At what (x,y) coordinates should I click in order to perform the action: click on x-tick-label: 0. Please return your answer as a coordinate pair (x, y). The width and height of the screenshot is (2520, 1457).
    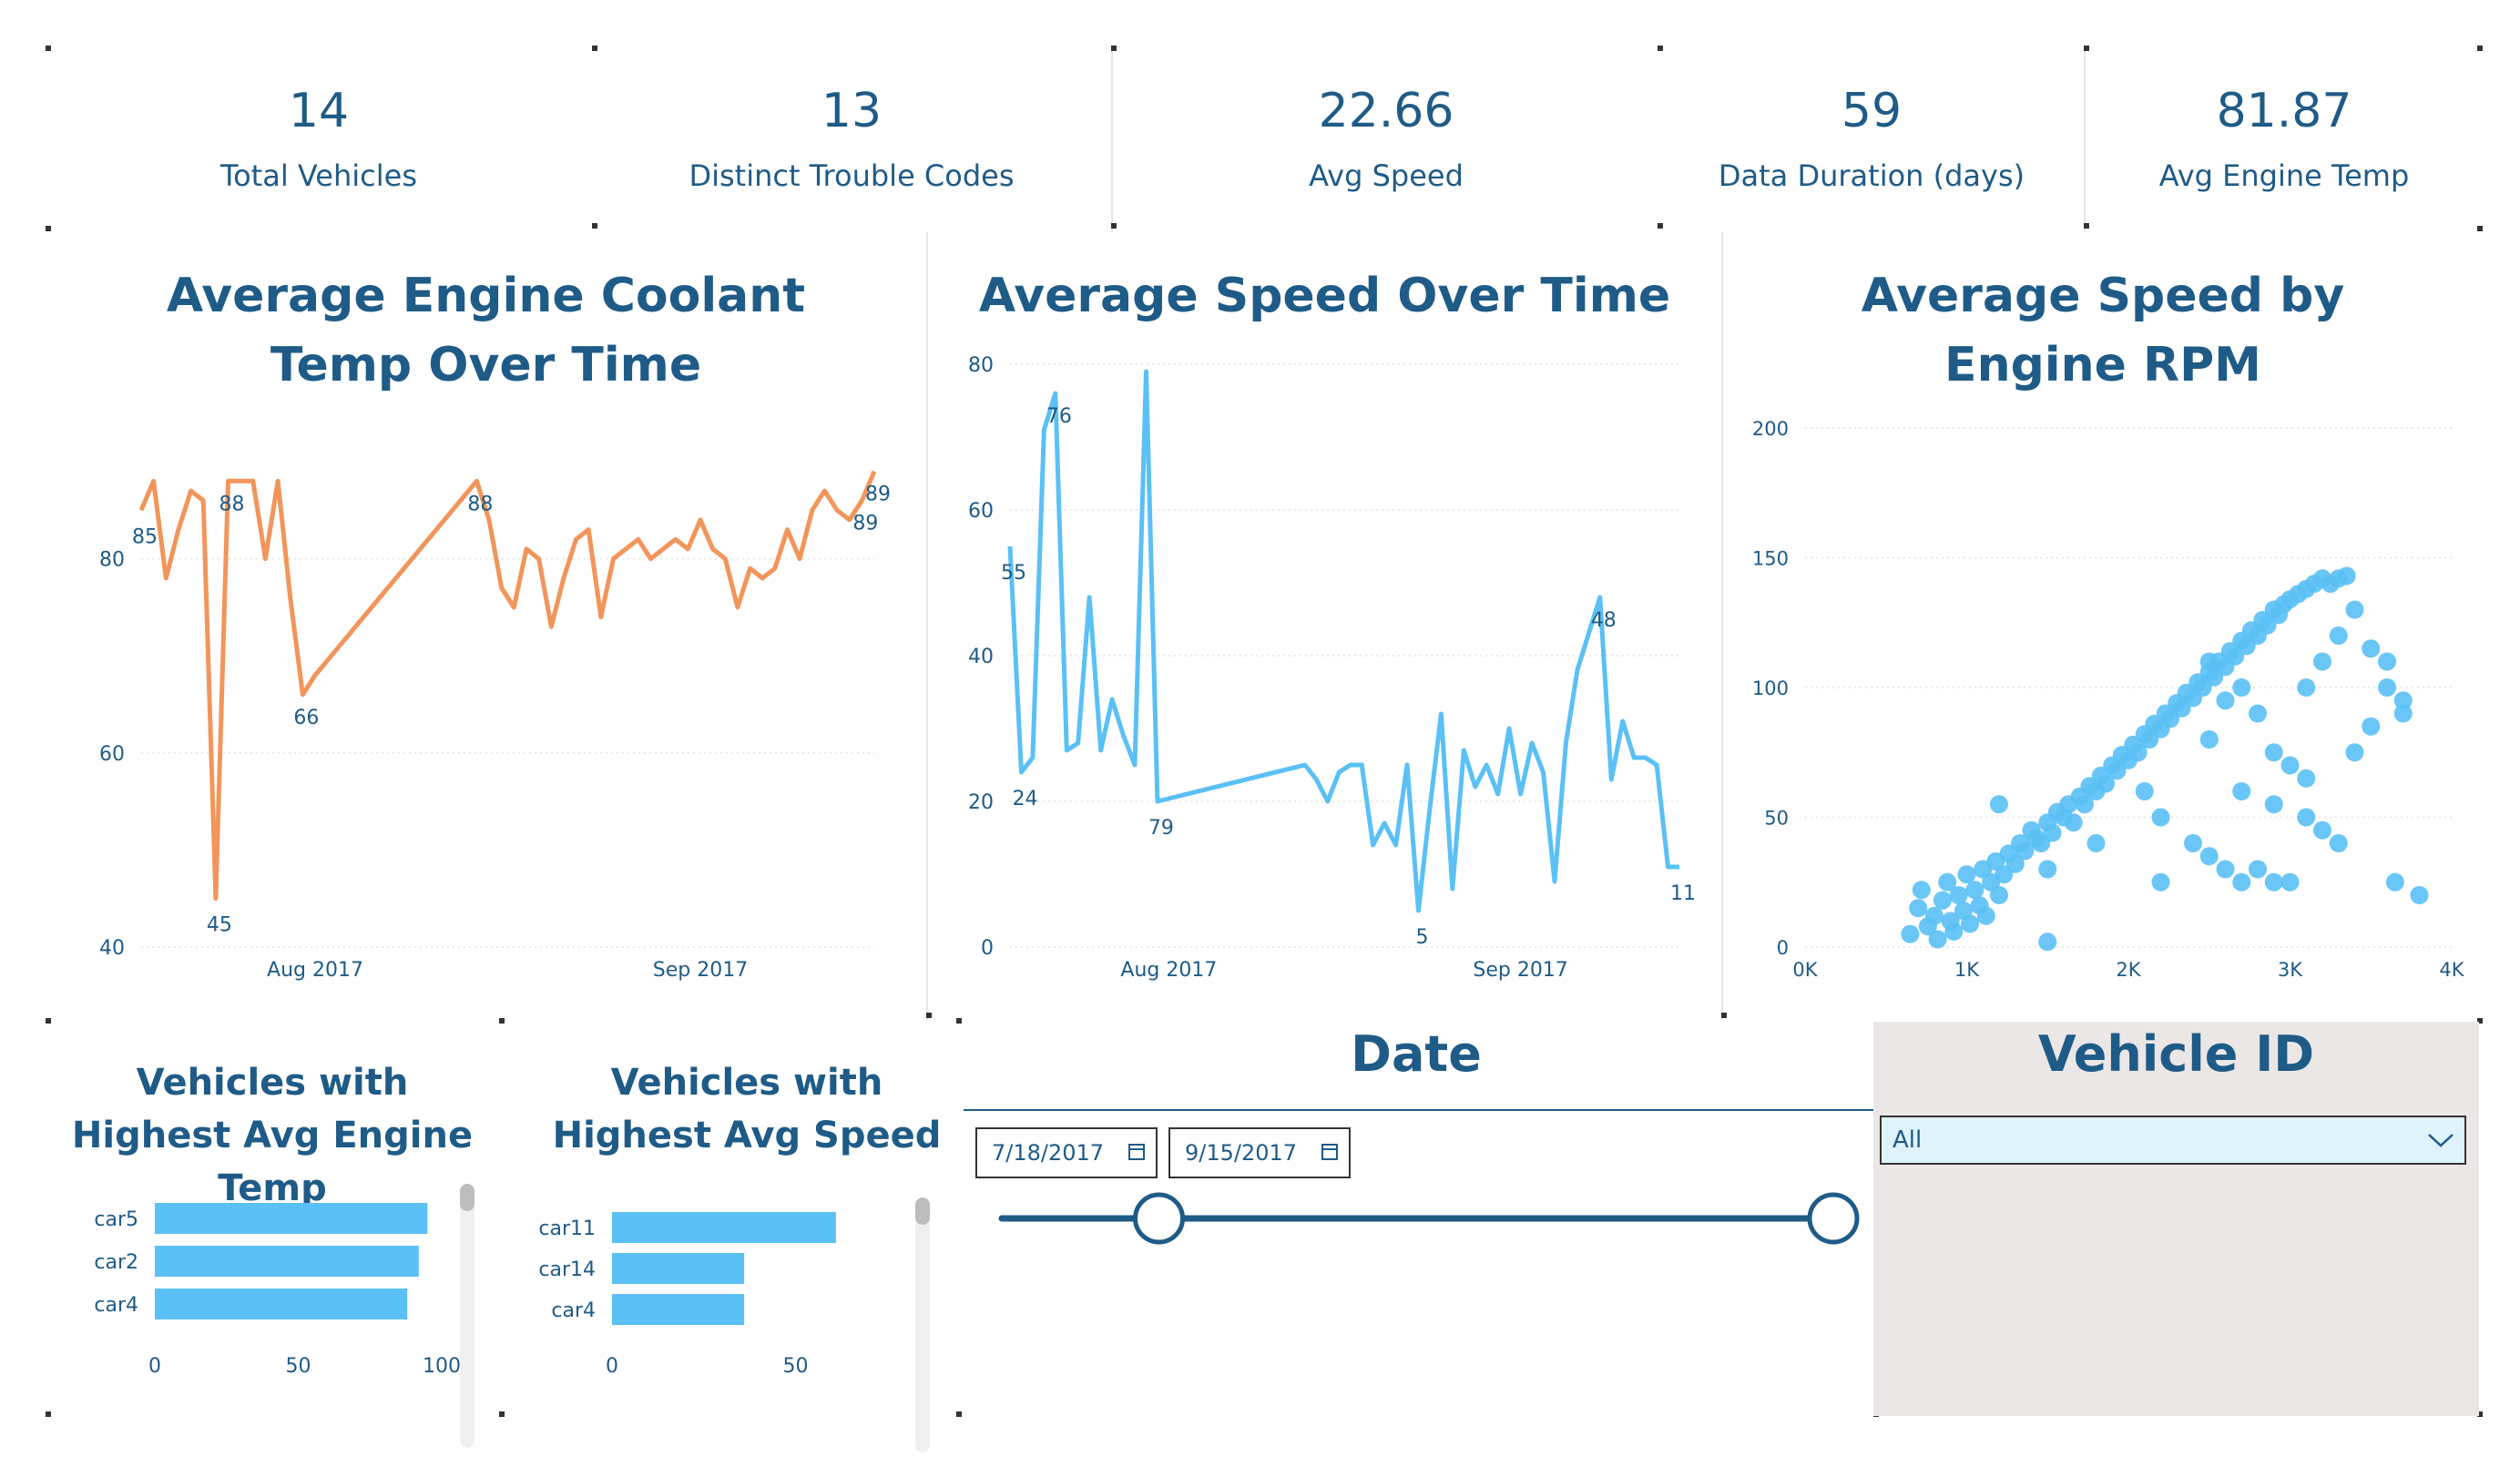
    Looking at the image, I should click on (154, 1366).